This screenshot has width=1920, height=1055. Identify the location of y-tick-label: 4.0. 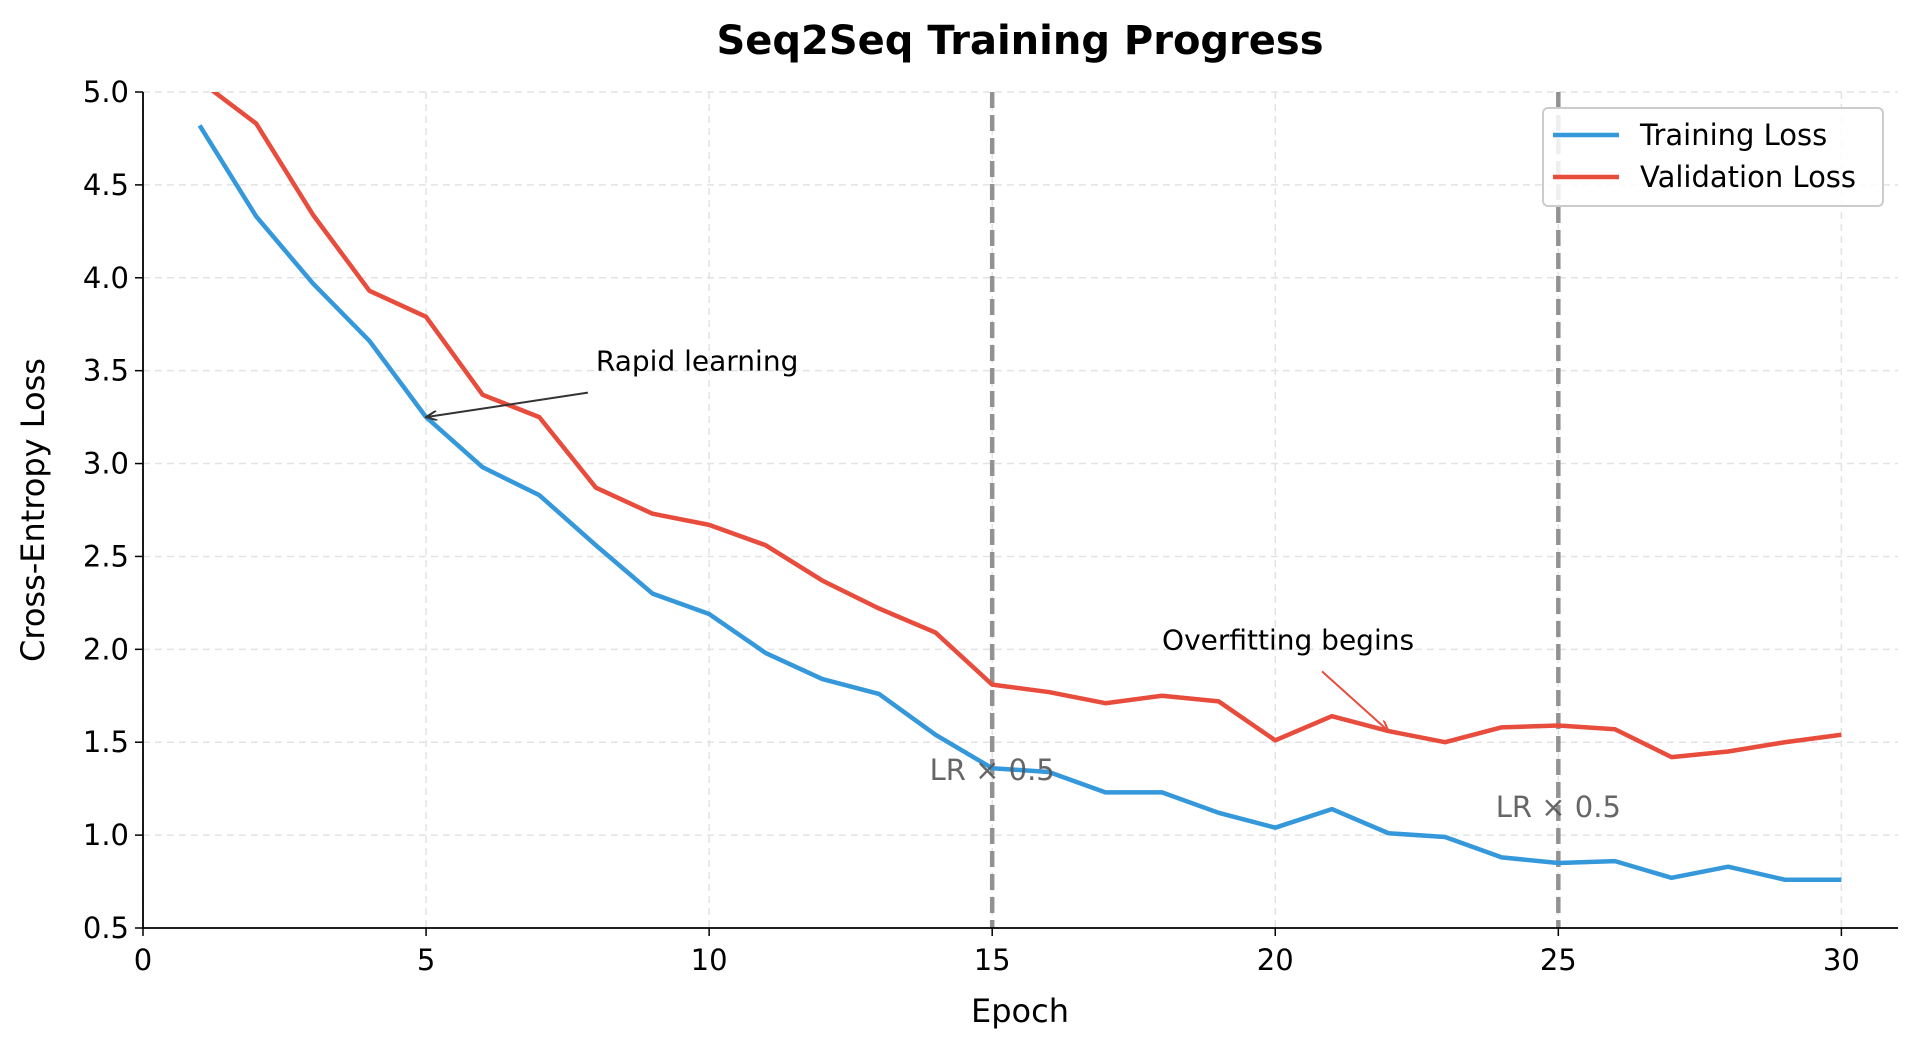
(106, 278).